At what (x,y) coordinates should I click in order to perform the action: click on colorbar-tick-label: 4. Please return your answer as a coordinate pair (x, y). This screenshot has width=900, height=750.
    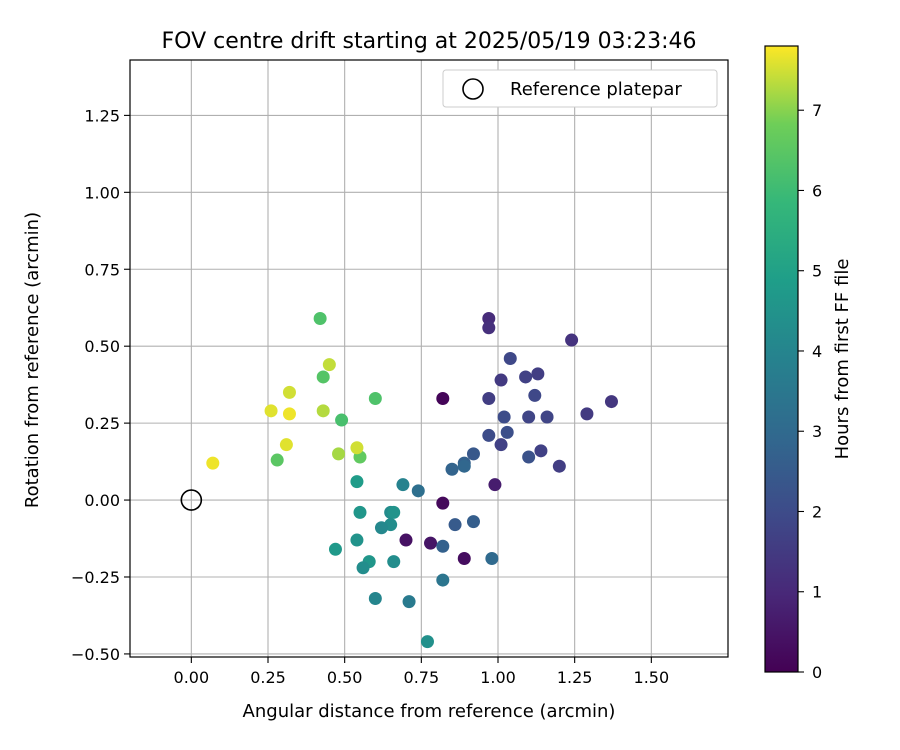
    Looking at the image, I should click on (817, 351).